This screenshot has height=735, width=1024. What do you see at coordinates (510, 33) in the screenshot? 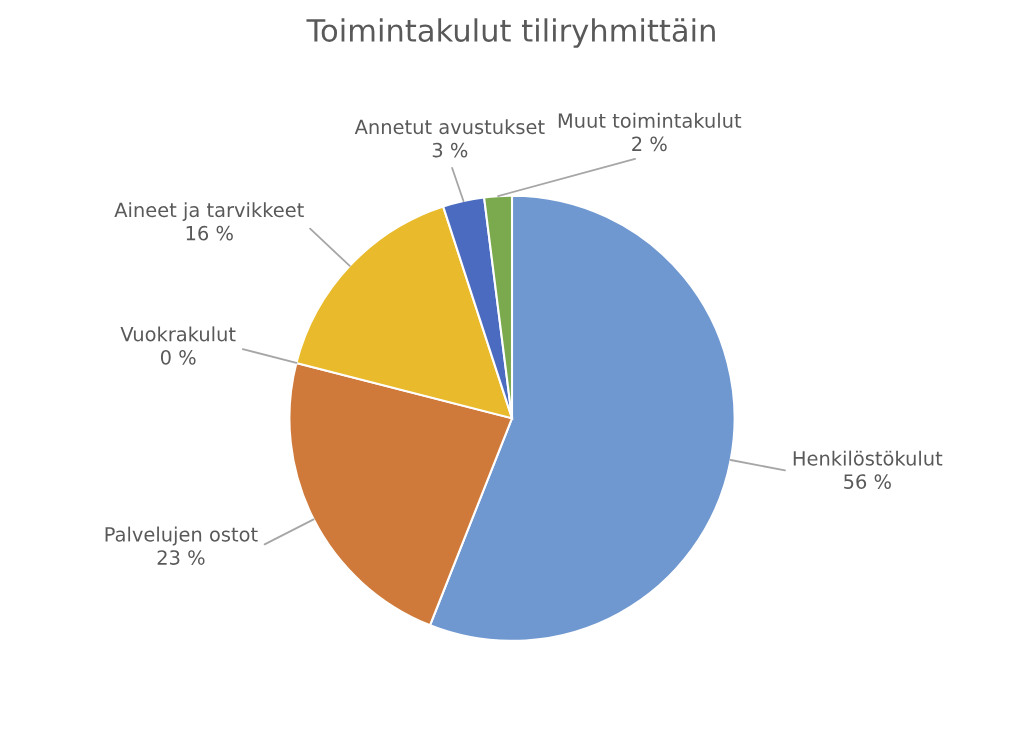
I see `chart-title: Toimintakulut tiliryhmittäin` at bounding box center [510, 33].